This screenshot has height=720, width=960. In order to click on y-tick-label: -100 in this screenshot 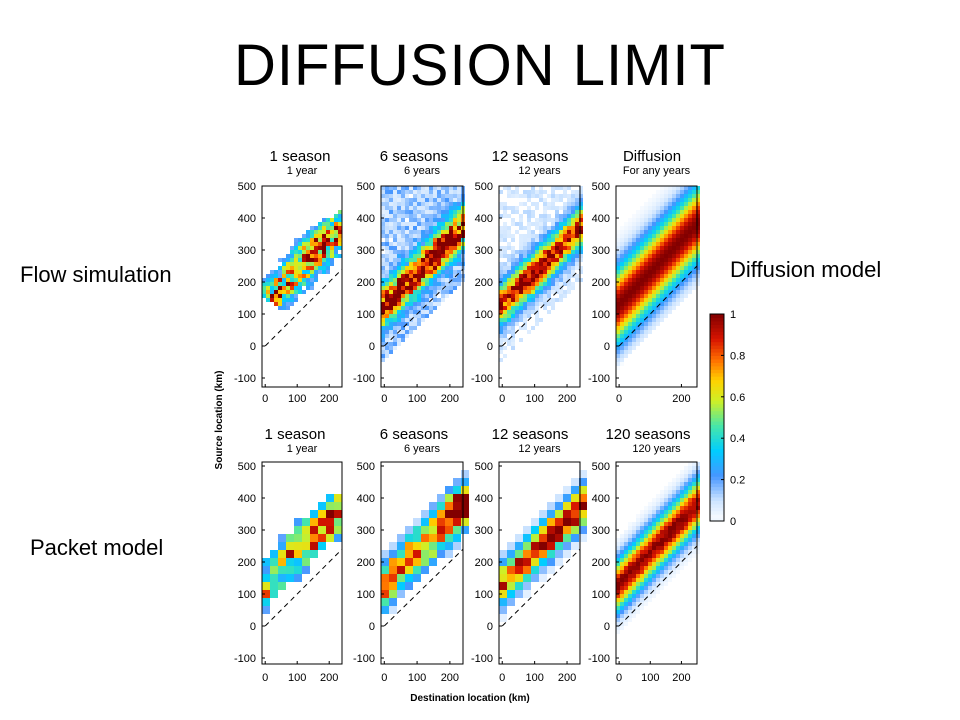, I will do `click(599, 379)`.